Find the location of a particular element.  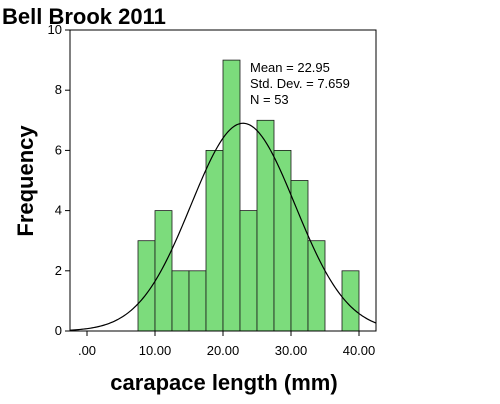

y-tick-label: 10 is located at coordinates (55, 29).